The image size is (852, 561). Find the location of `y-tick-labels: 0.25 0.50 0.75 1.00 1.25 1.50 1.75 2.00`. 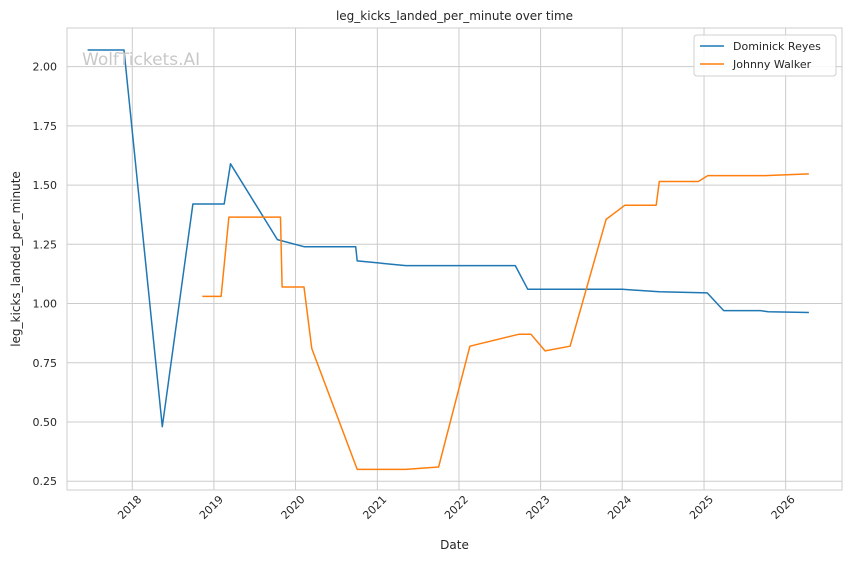

y-tick-labels: 0.25 0.50 0.75 1.00 1.25 1.50 1.75 2.00 is located at coordinates (45, 275).